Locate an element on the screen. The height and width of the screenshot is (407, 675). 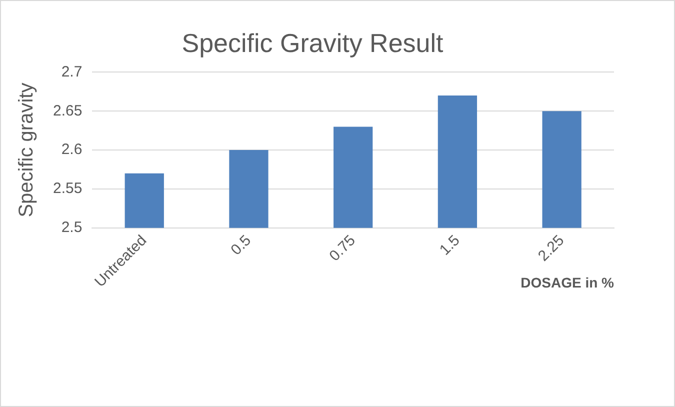
y-tick-label: 2.65 is located at coordinates (67, 111).